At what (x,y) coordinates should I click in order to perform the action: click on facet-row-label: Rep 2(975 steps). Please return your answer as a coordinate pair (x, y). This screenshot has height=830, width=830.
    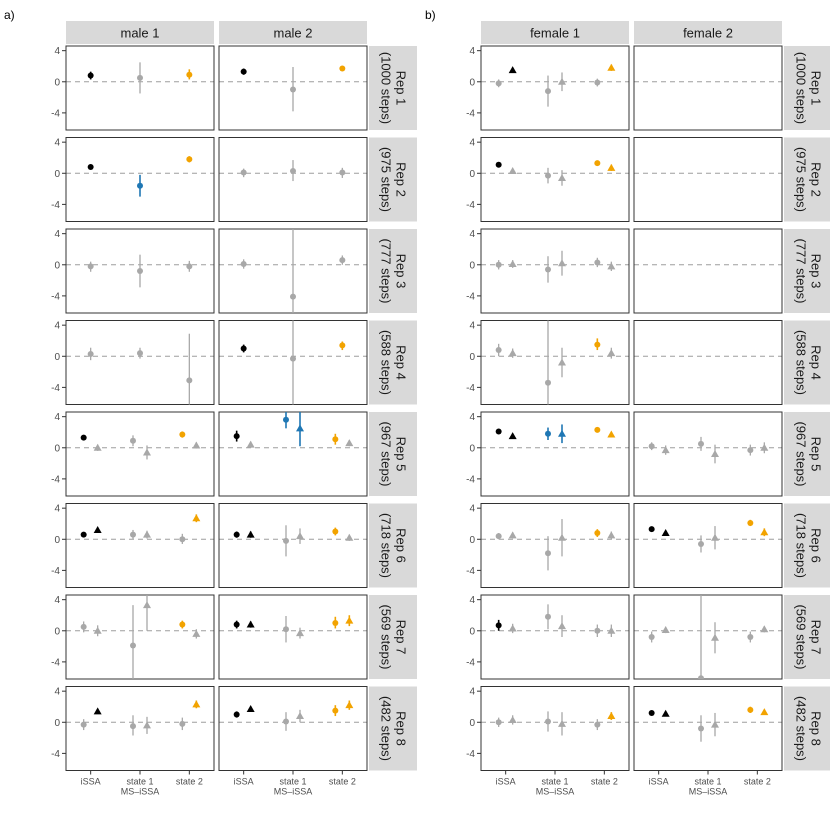
    Looking at the image, I should click on (394, 179).